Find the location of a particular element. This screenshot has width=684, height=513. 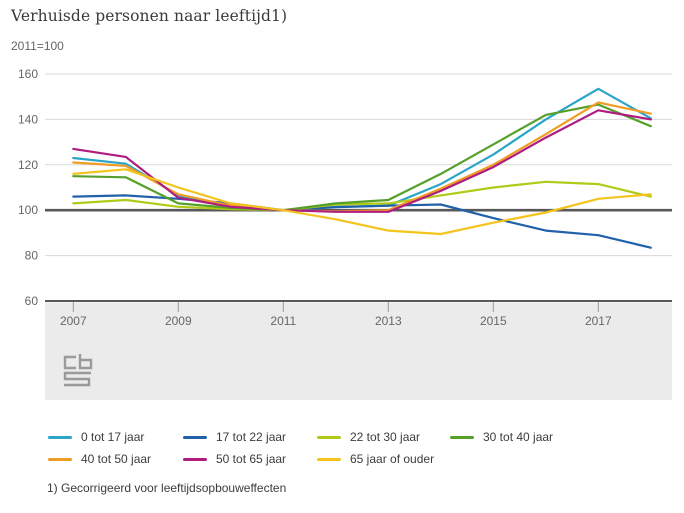

legend-item-50-tot-65-jaar: 50 tot 65 jaar is located at coordinates (234, 459).